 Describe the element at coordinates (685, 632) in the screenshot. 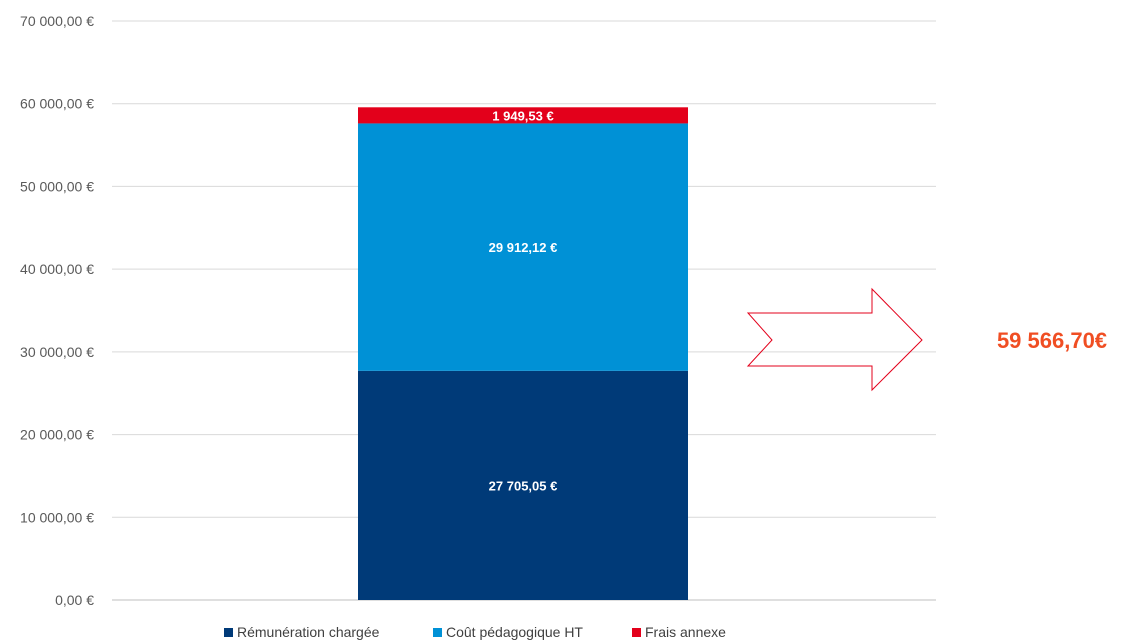

I see `legend-label: Frais annexe` at that location.